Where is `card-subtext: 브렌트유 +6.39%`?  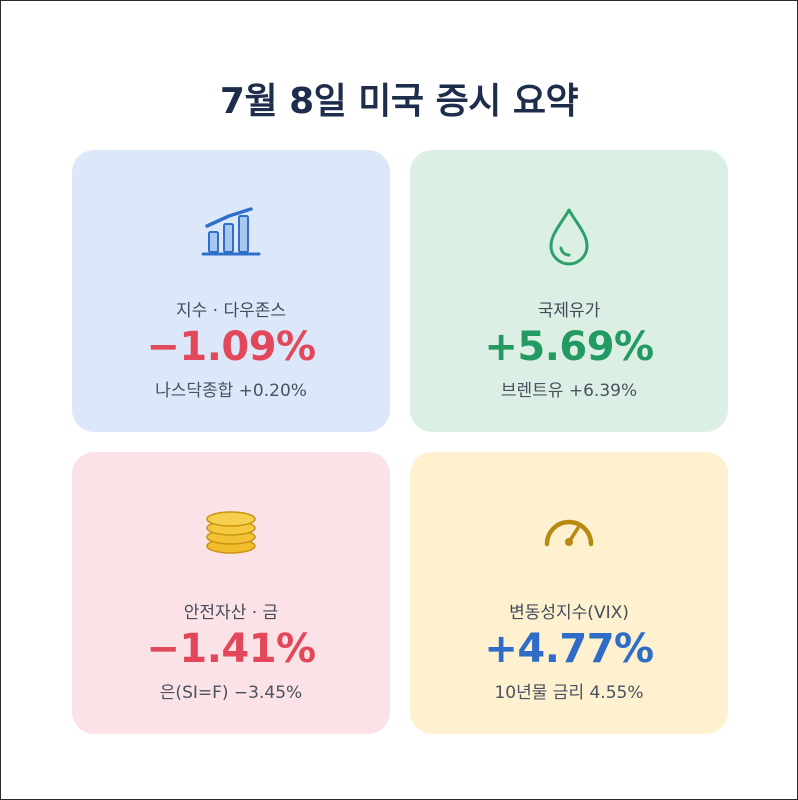
card-subtext: 브렌트유 +6.39% is located at coordinates (569, 391).